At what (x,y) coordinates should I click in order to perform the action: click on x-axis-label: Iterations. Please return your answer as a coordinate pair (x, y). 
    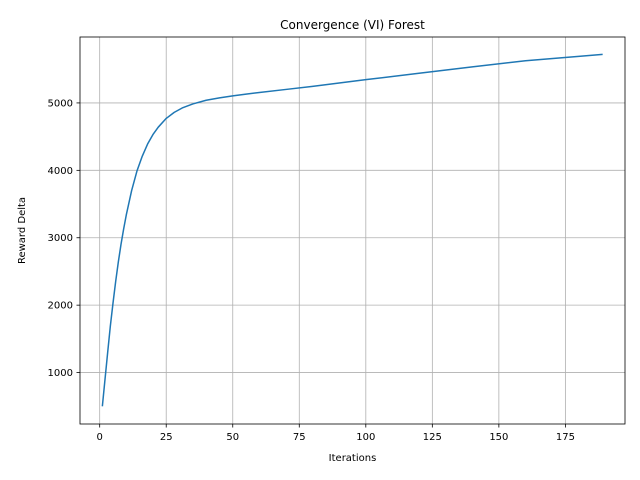
    Looking at the image, I should click on (353, 458).